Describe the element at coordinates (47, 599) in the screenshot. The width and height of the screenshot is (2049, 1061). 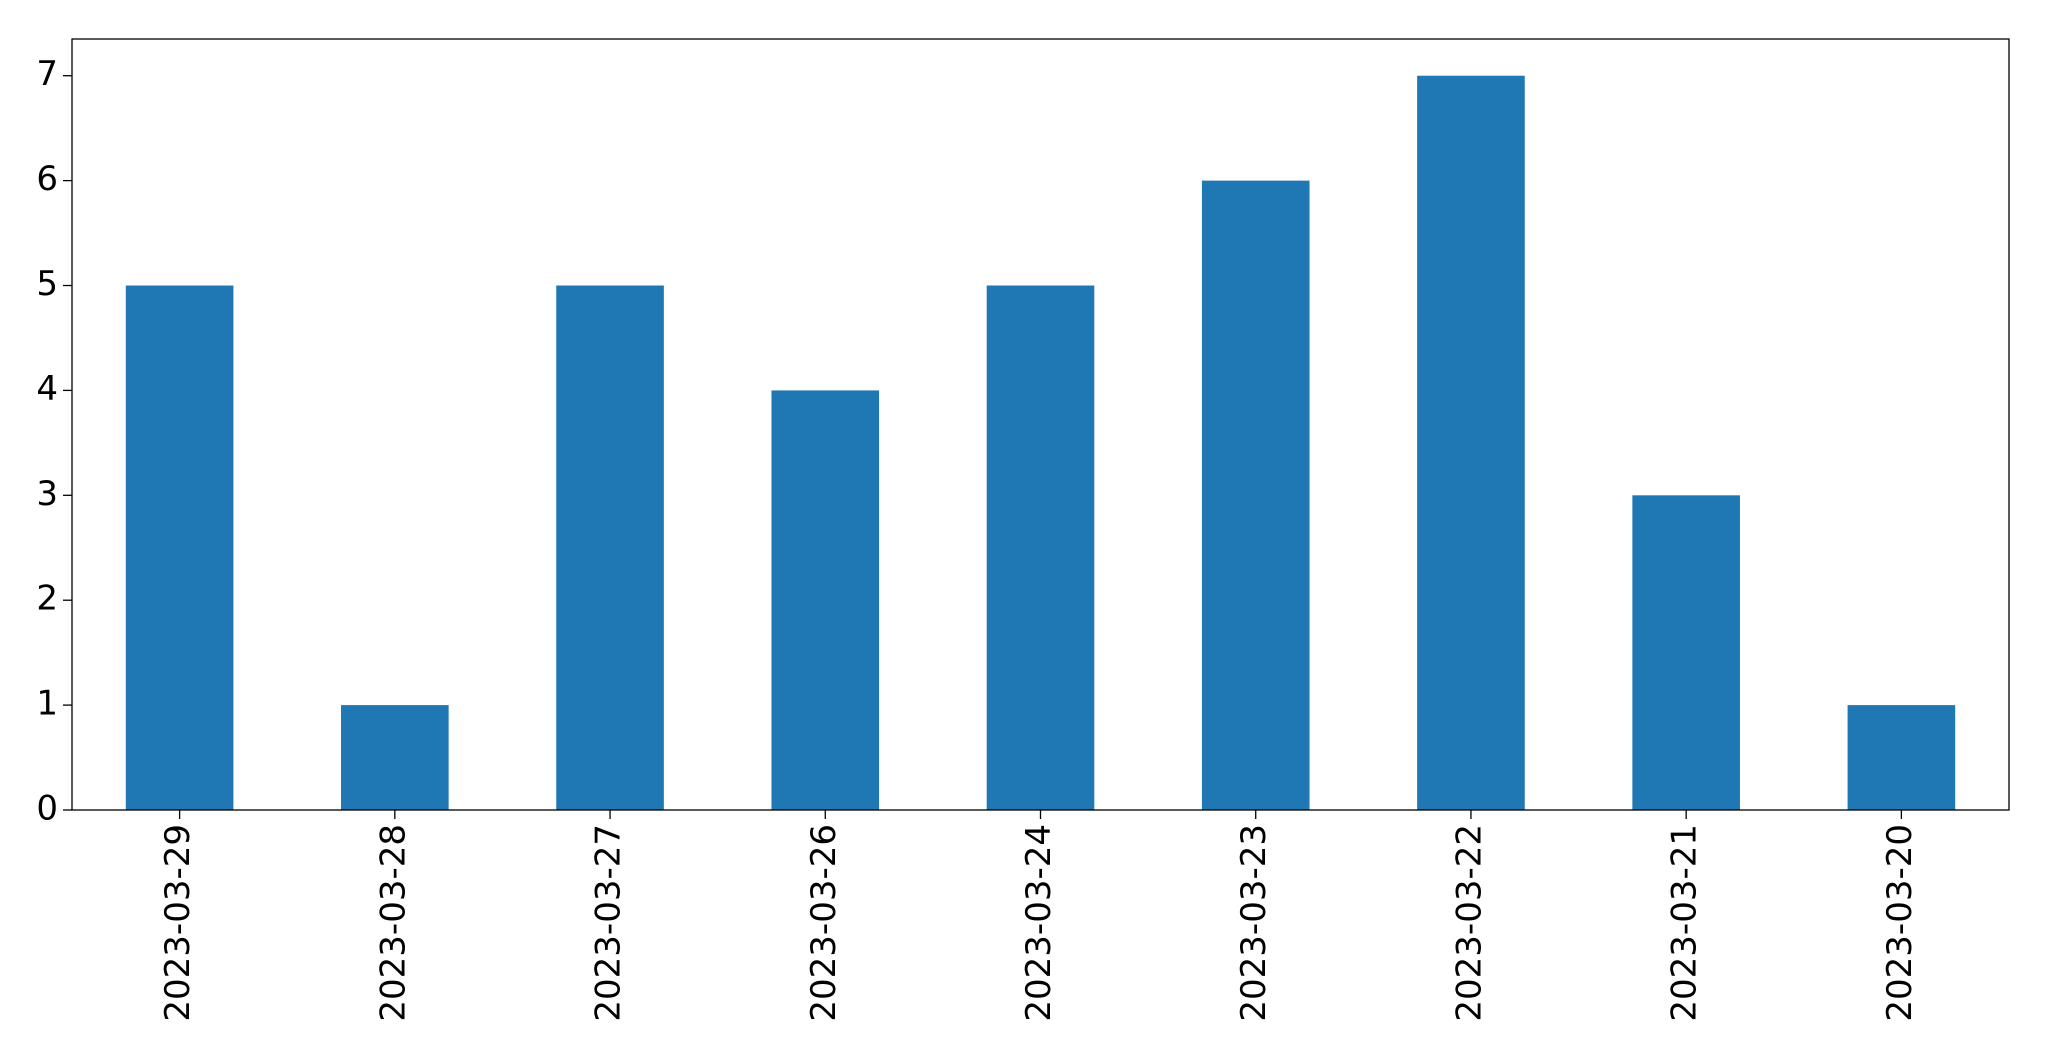
I see `y-tick-label: 2` at that location.